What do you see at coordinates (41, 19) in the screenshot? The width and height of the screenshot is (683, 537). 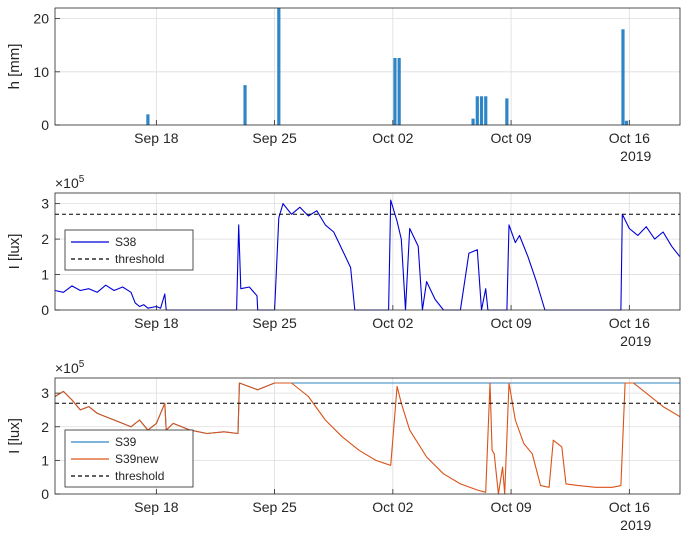 I see `y-tick-label: 20` at bounding box center [41, 19].